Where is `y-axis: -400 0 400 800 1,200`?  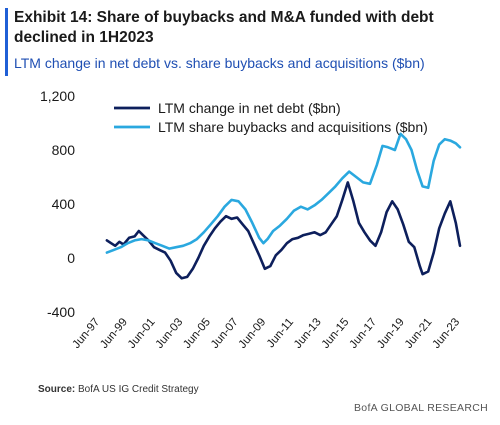 y-axis: -400 0 400 800 1,200 is located at coordinates (57, 204).